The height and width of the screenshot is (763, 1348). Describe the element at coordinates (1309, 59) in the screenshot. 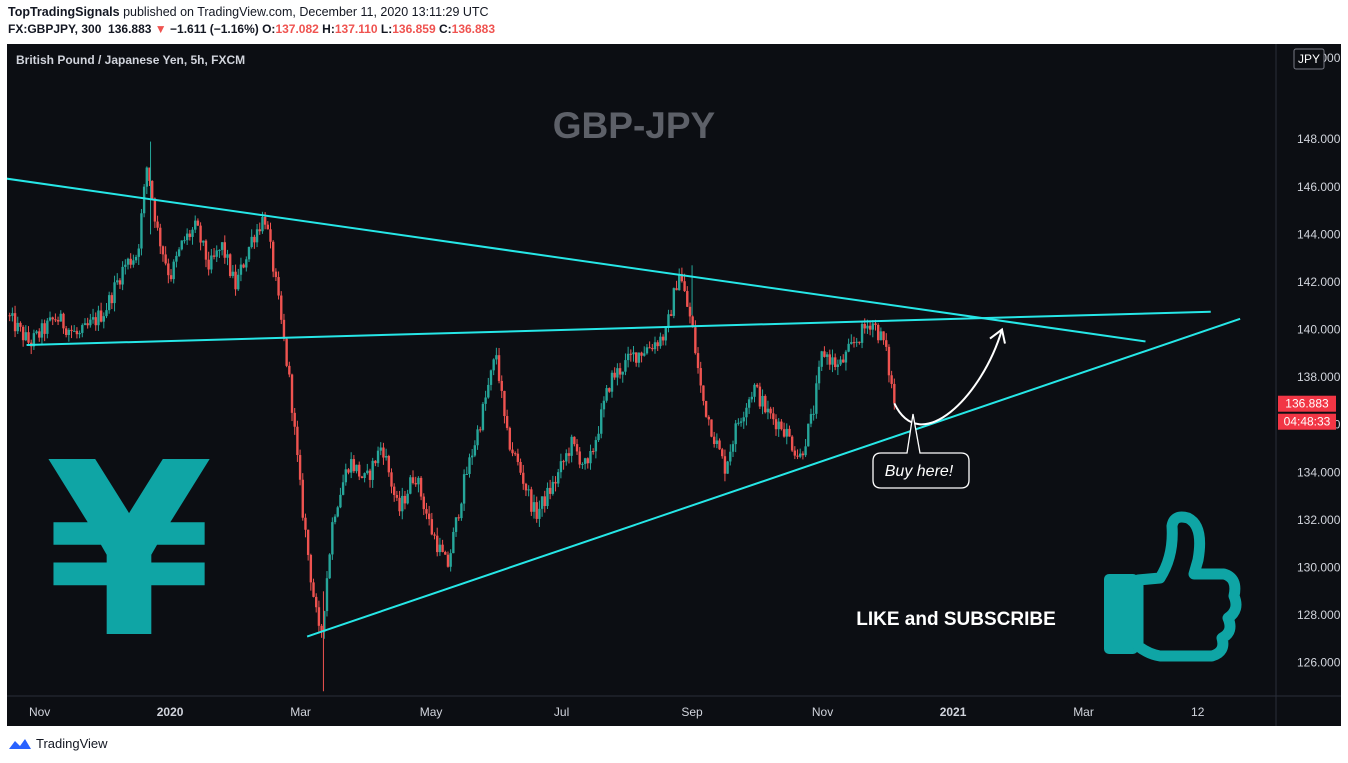

I see `currency-badge: JPY` at that location.